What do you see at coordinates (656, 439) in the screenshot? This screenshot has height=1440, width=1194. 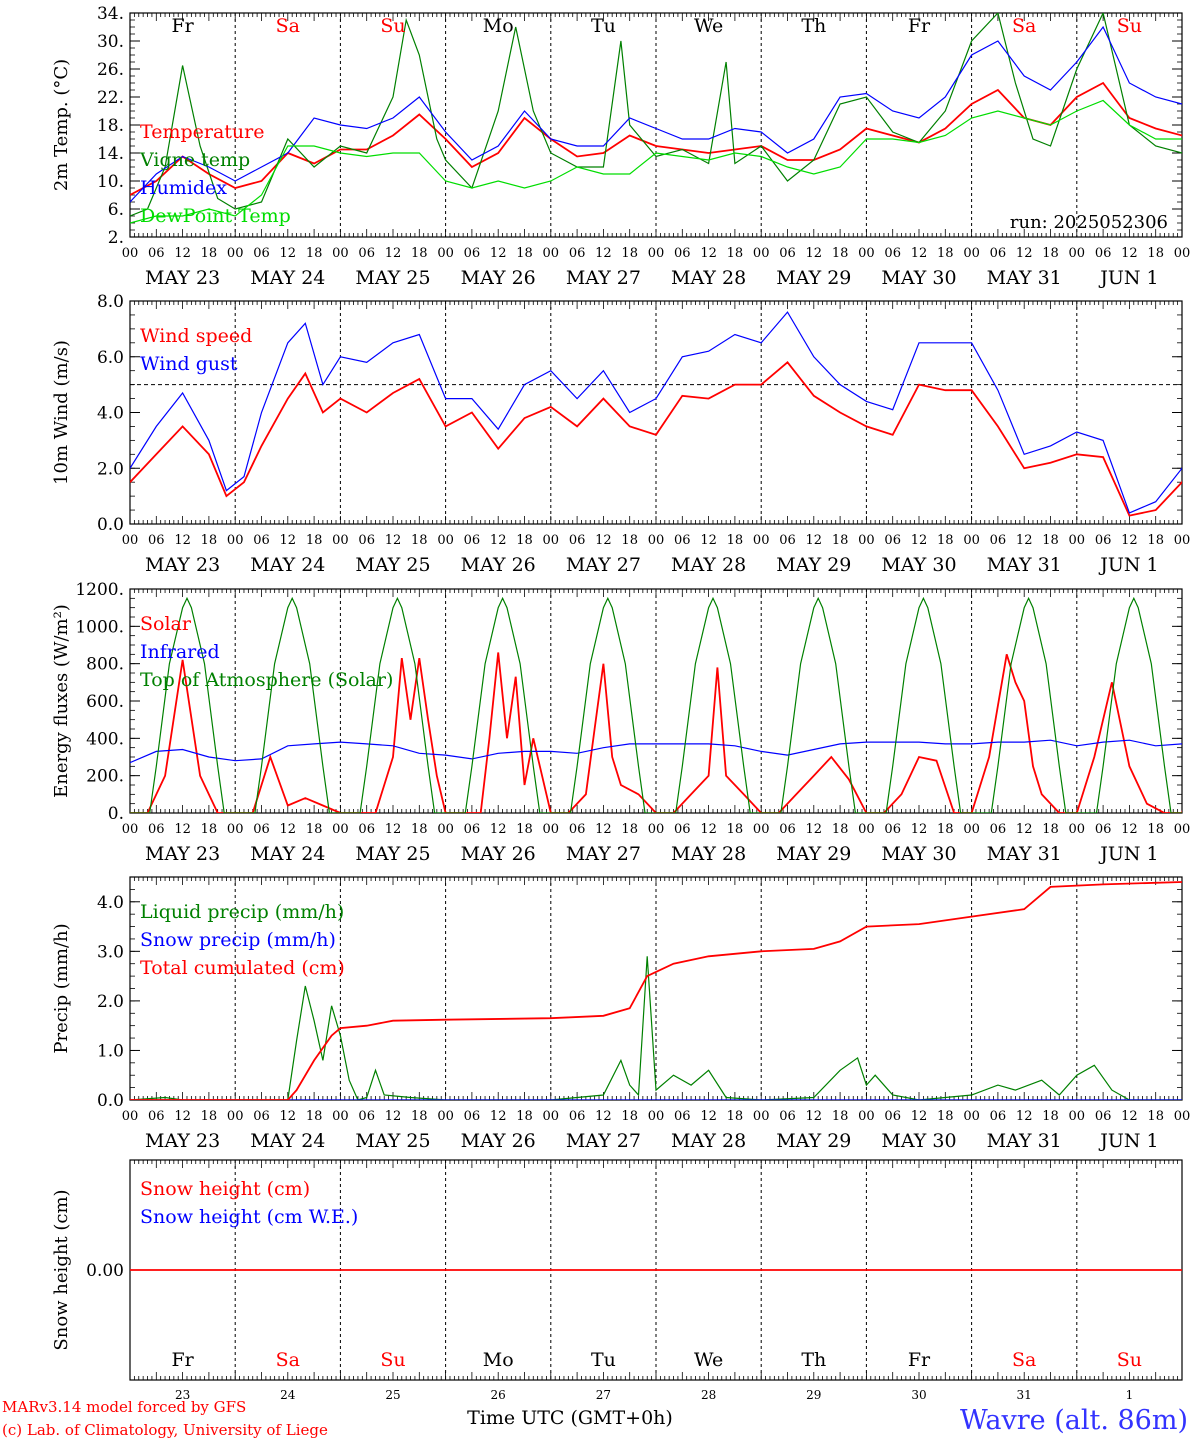 I see `series-line-wind-speed` at bounding box center [656, 439].